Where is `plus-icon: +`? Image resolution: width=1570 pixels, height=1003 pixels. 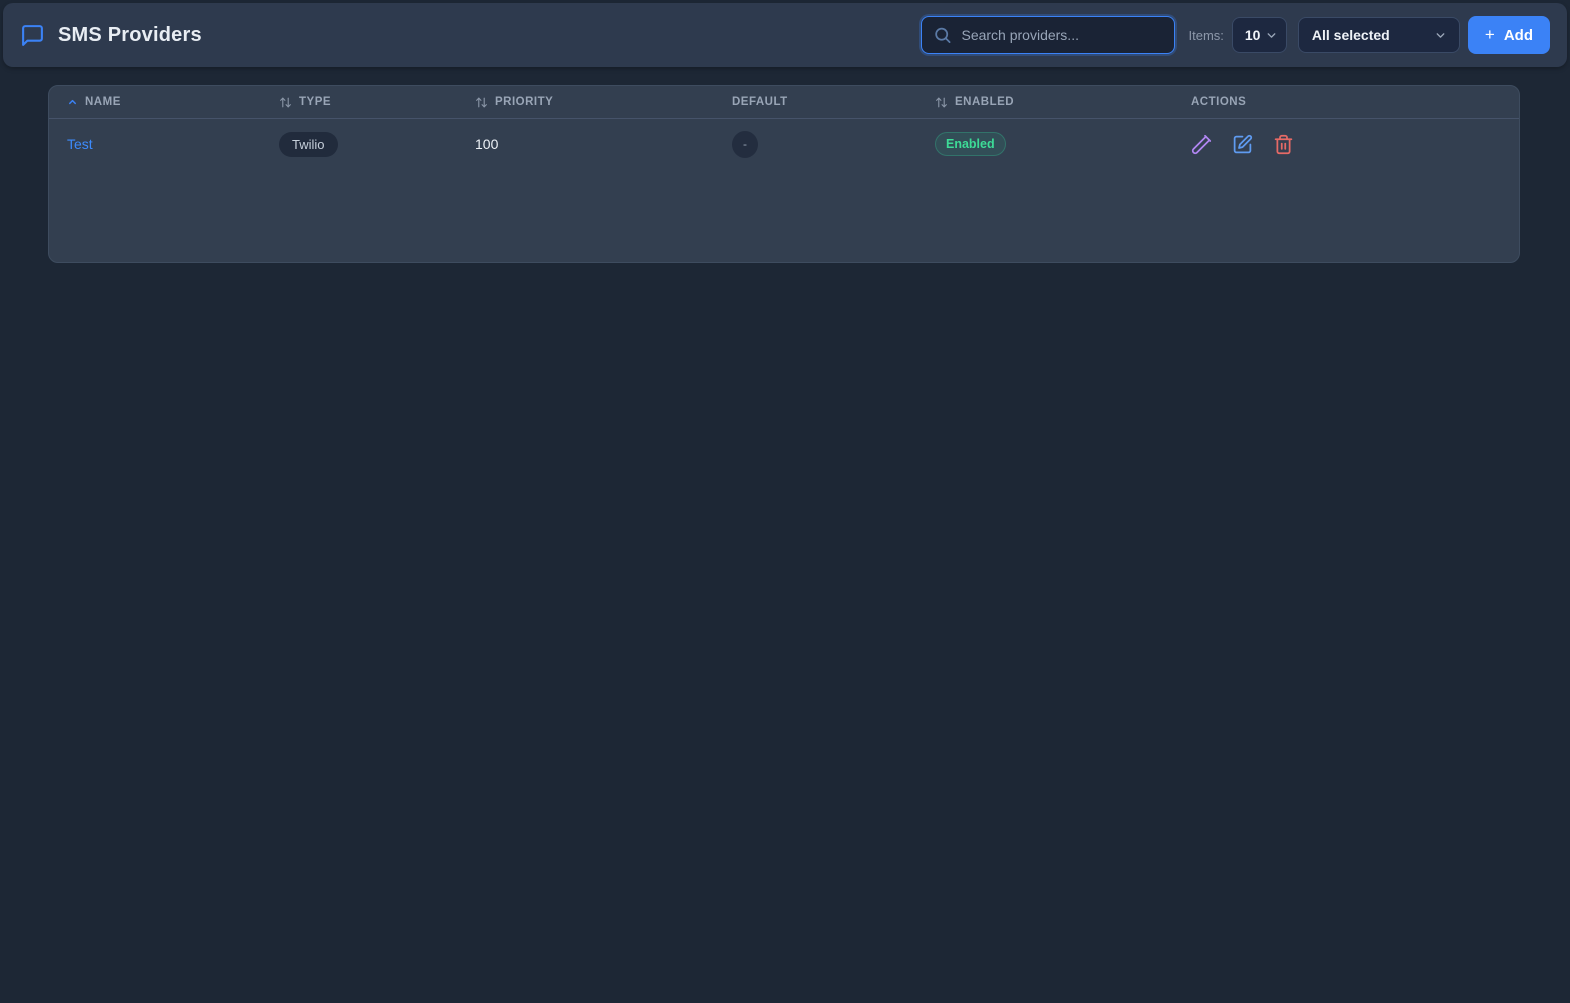
plus-icon: + is located at coordinates (1489, 34).